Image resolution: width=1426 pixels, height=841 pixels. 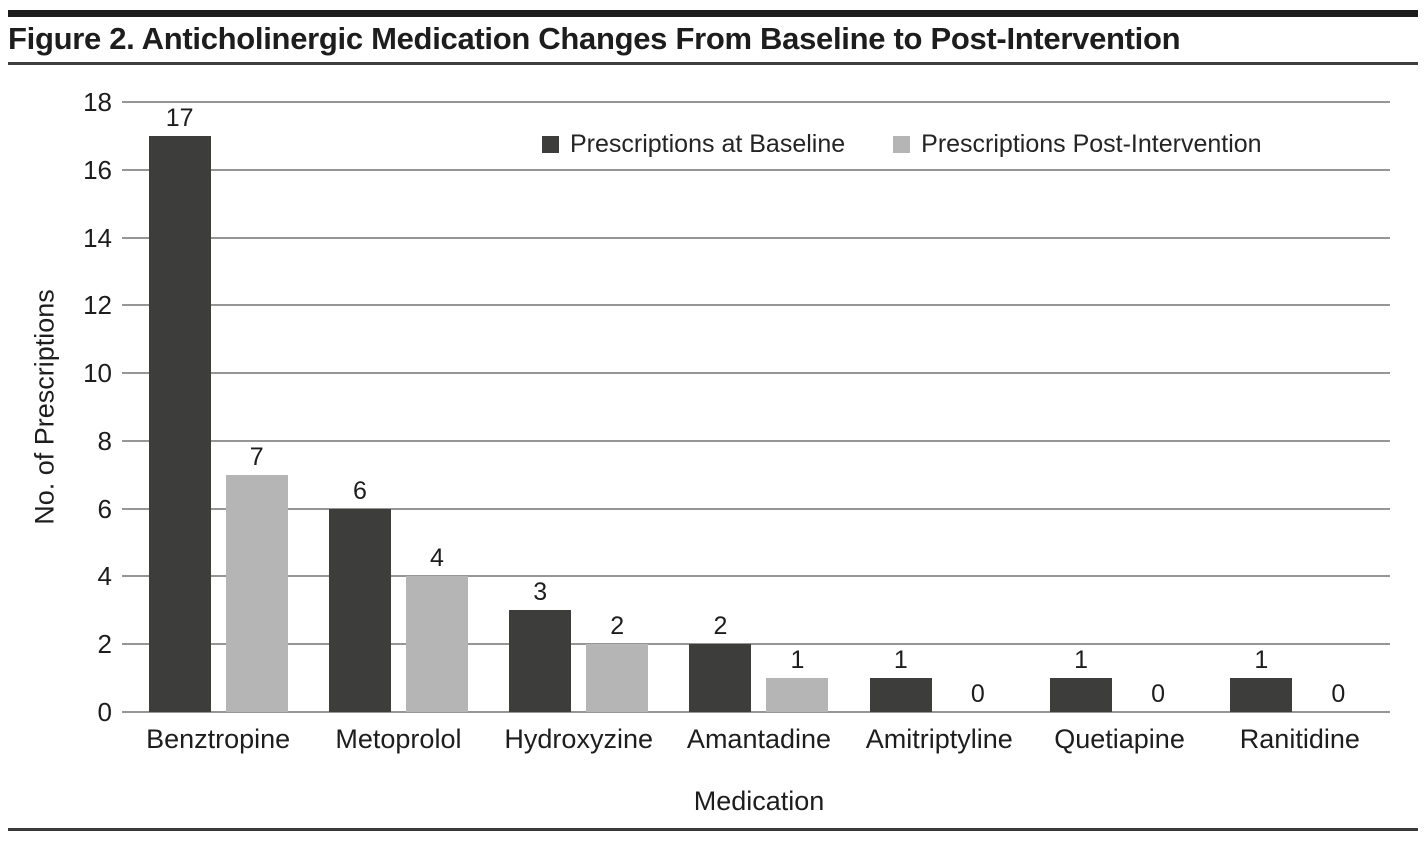 What do you see at coordinates (578, 739) in the screenshot?
I see `x-tick-label: Hydroxyzine` at bounding box center [578, 739].